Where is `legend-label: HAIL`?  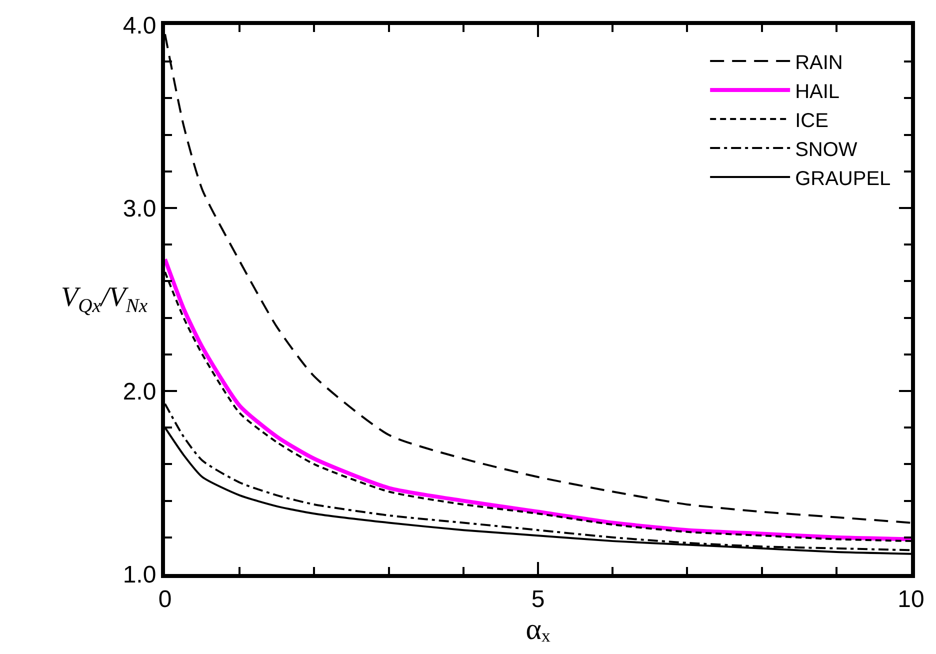 legend-label: HAIL is located at coordinates (817, 91).